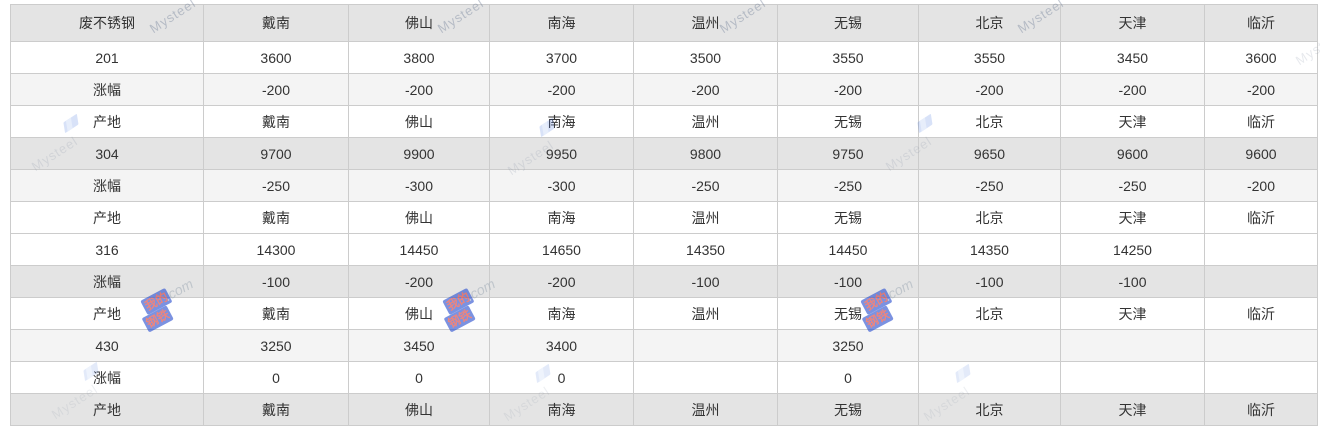  Describe the element at coordinates (1132, 249) in the screenshot. I see `table-cell: 14250` at that location.